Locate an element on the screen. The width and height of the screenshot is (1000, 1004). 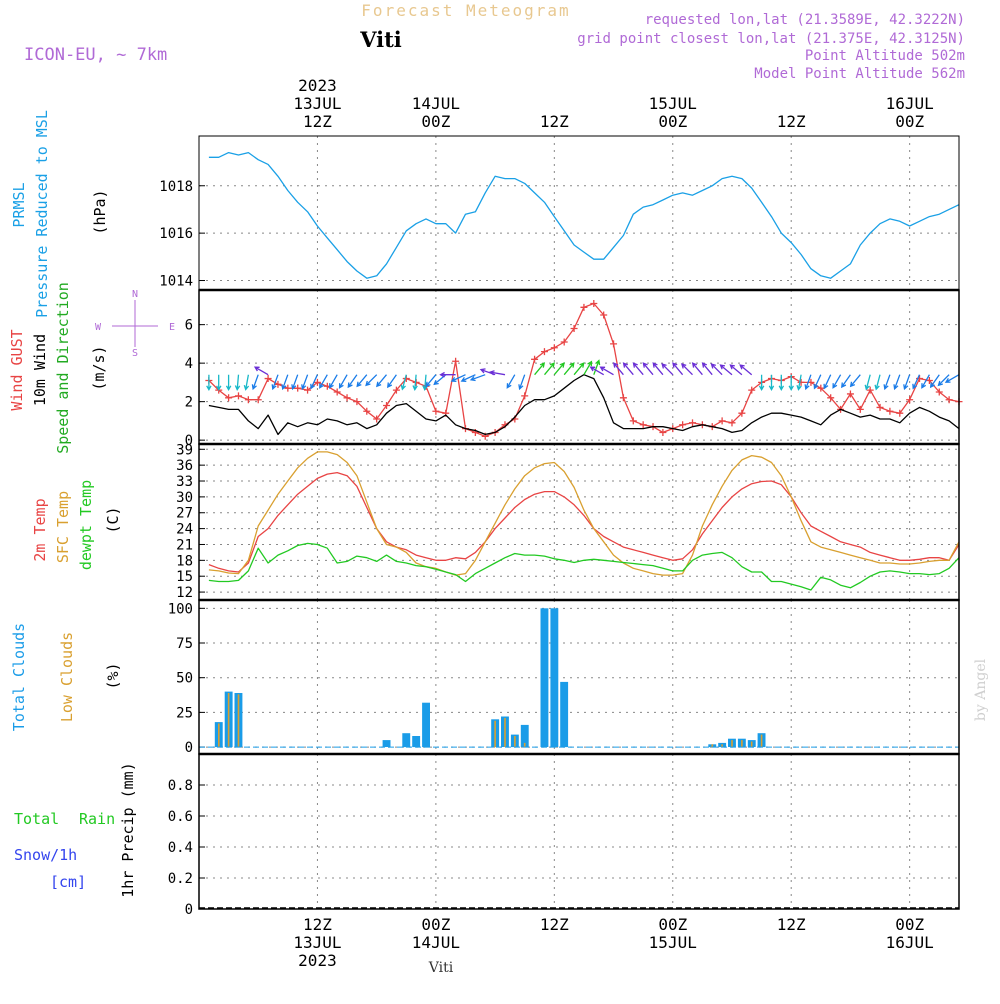
temperature-series-2m-temp is located at coordinates (584, 522).